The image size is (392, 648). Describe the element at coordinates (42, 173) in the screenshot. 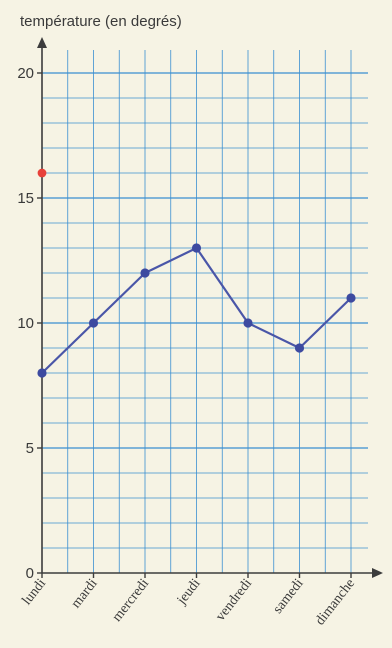

I see `highlight-point` at that location.